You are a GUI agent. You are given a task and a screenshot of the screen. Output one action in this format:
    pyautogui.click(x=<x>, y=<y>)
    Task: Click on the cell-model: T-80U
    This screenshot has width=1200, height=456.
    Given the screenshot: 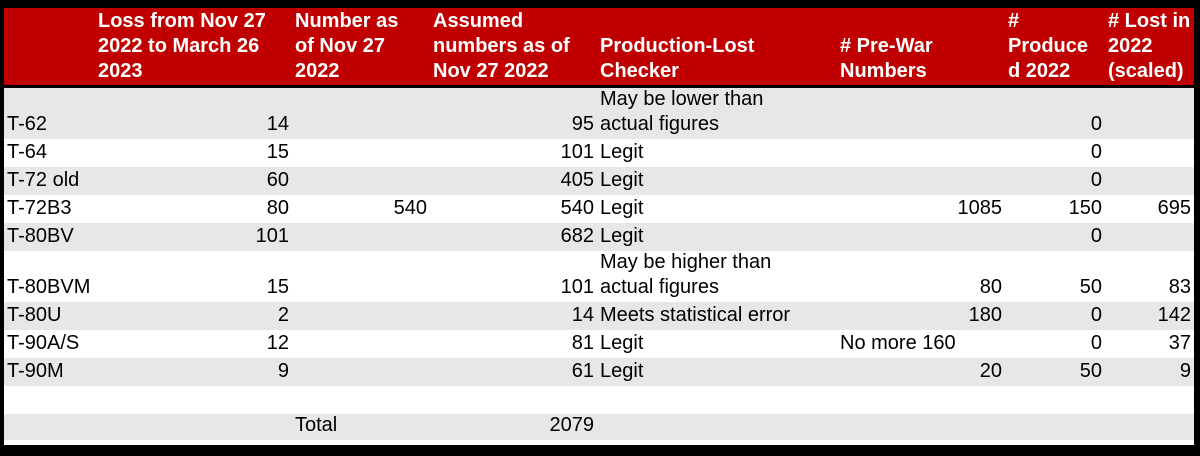 What is the action you would take?
    pyautogui.click(x=34, y=315)
    